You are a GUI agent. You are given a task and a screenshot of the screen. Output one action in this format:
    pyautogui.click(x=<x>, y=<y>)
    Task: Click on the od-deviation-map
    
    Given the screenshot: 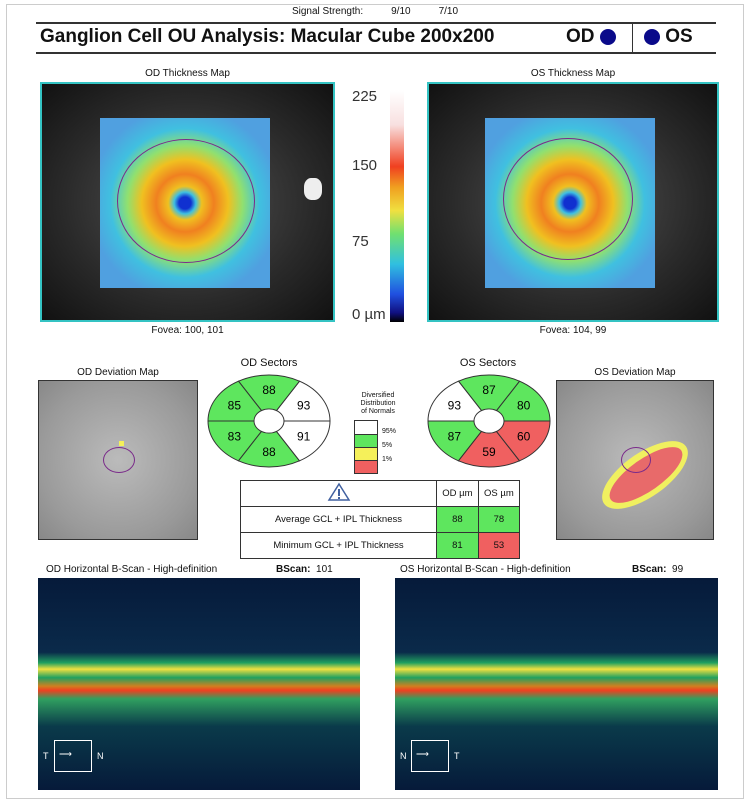 What is the action you would take?
    pyautogui.click(x=118, y=460)
    